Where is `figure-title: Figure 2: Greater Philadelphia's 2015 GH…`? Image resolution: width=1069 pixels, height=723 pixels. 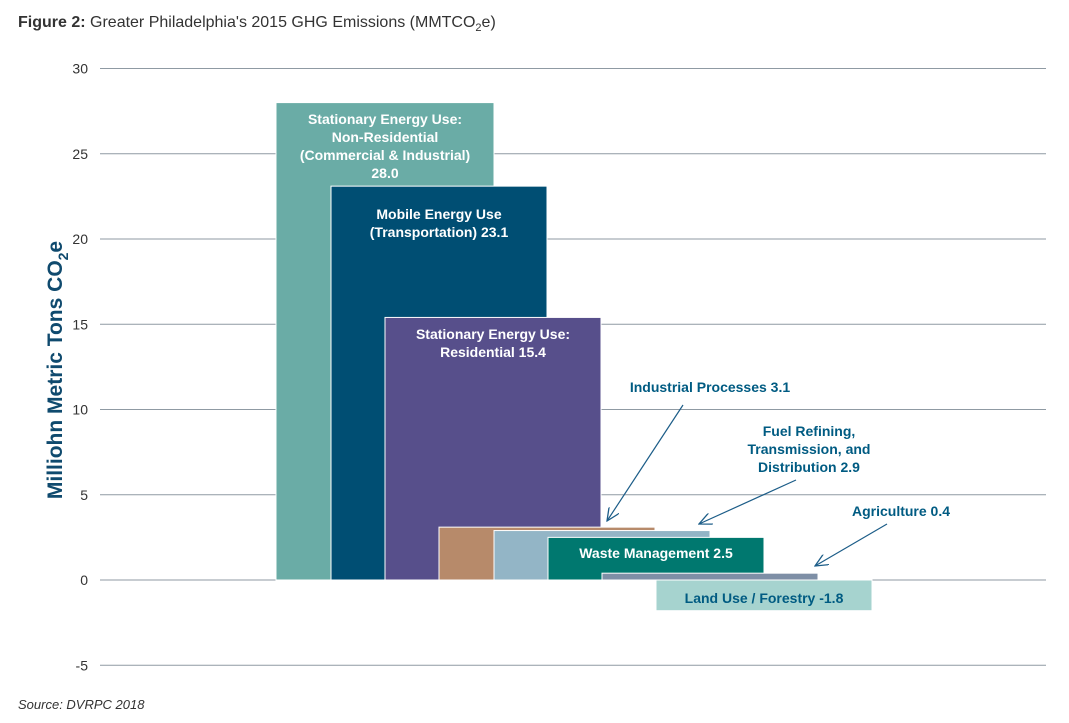 figure-title: Figure 2: Greater Philadelphia's 2015 GH… is located at coordinates (257, 24).